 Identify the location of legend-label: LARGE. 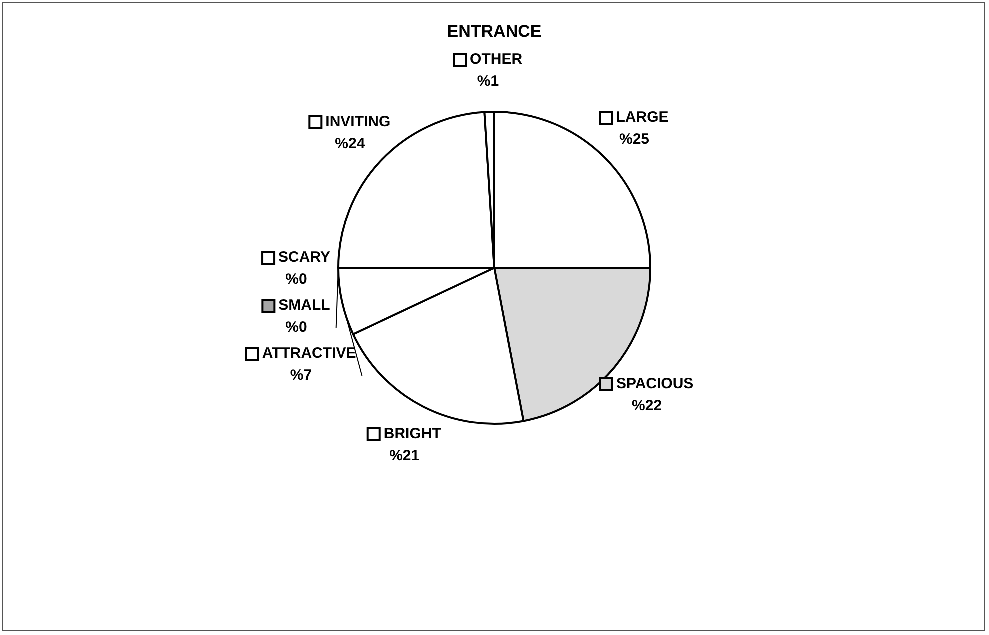
(642, 117).